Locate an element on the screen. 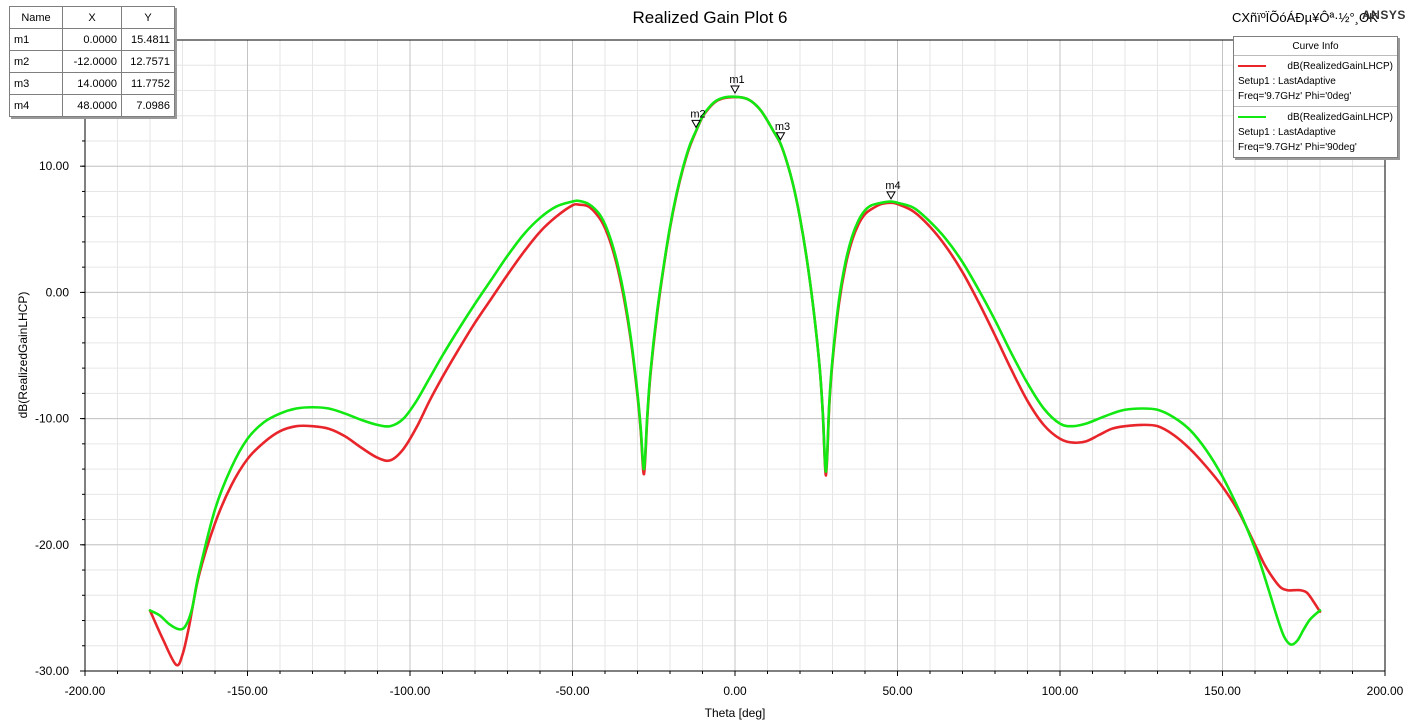 The width and height of the screenshot is (1420, 727). x-axis-label: Theta [deg] is located at coordinates (735, 713).